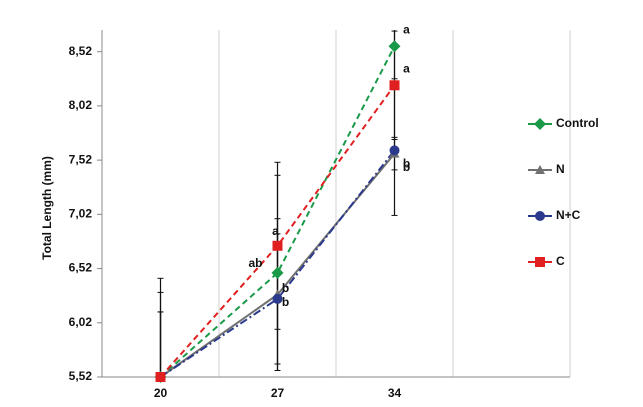  Describe the element at coordinates (81, 322) in the screenshot. I see `y-tick-label: 6,02` at that location.